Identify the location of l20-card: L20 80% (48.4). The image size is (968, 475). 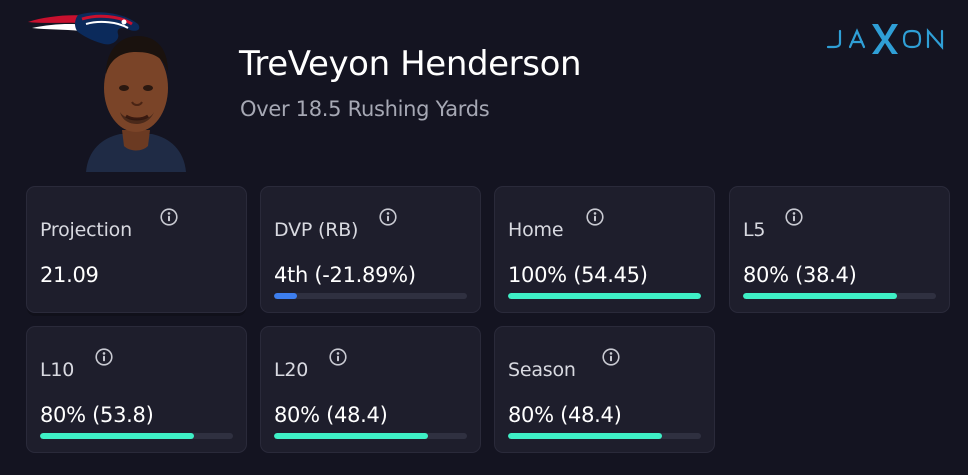
(370, 389).